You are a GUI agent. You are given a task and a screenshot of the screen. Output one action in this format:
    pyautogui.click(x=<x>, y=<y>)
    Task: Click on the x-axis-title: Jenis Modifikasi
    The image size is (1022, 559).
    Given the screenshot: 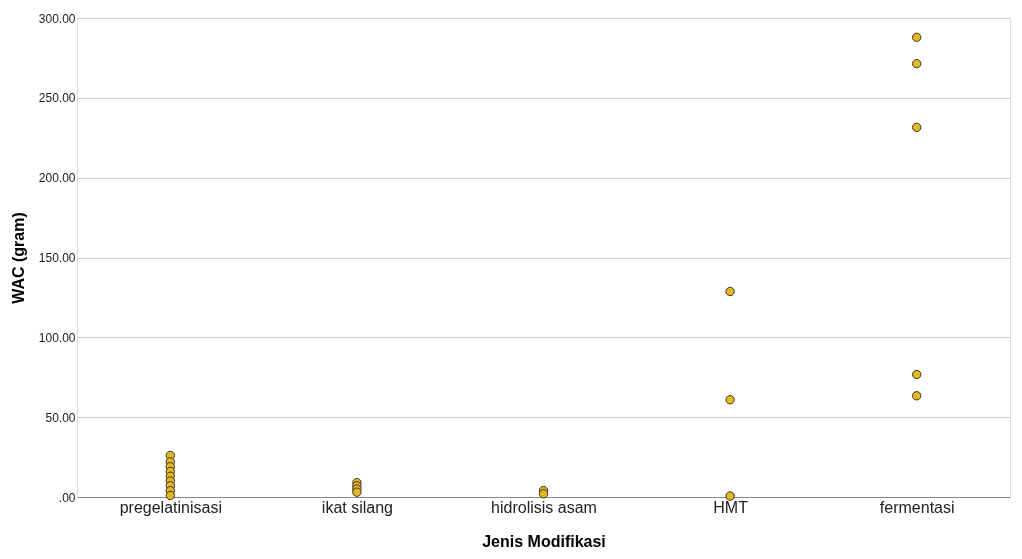 What is the action you would take?
    pyautogui.click(x=544, y=541)
    